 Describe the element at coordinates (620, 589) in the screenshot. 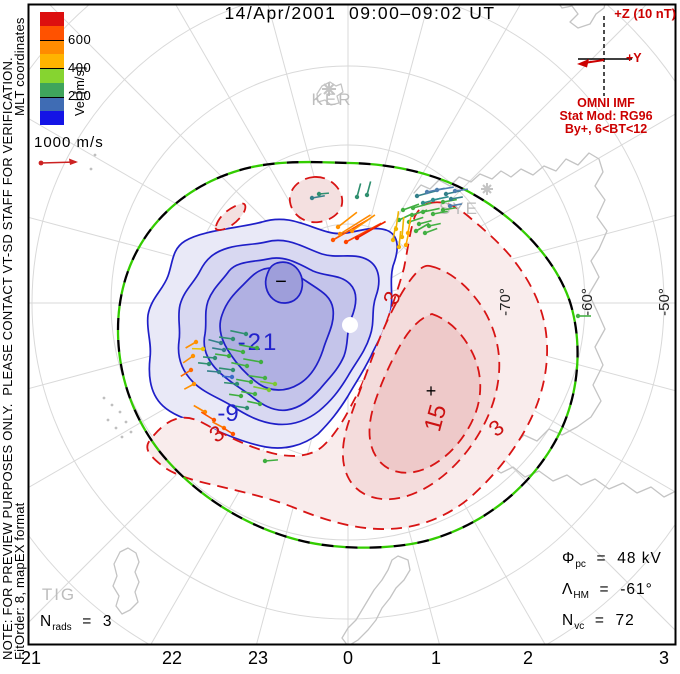

I see `stat-value: = -61°` at that location.